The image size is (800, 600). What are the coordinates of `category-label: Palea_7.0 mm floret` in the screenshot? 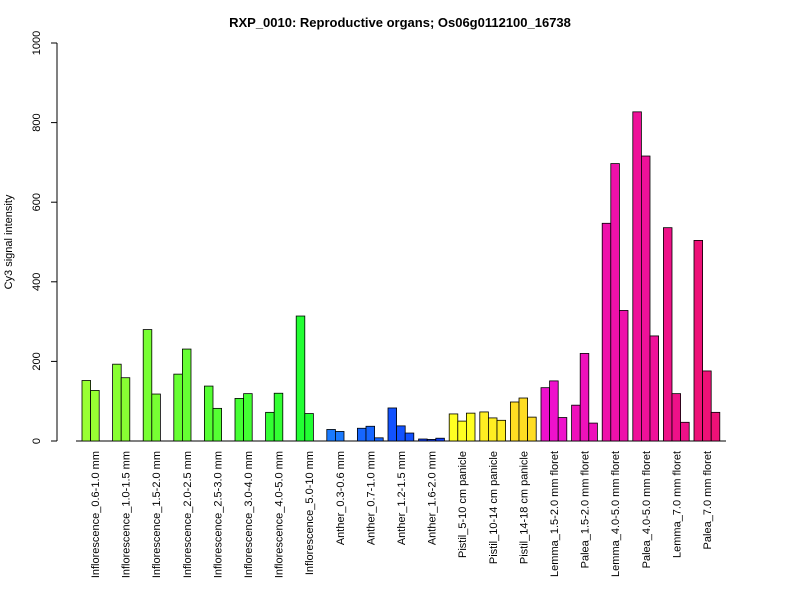 It's located at (708, 500).